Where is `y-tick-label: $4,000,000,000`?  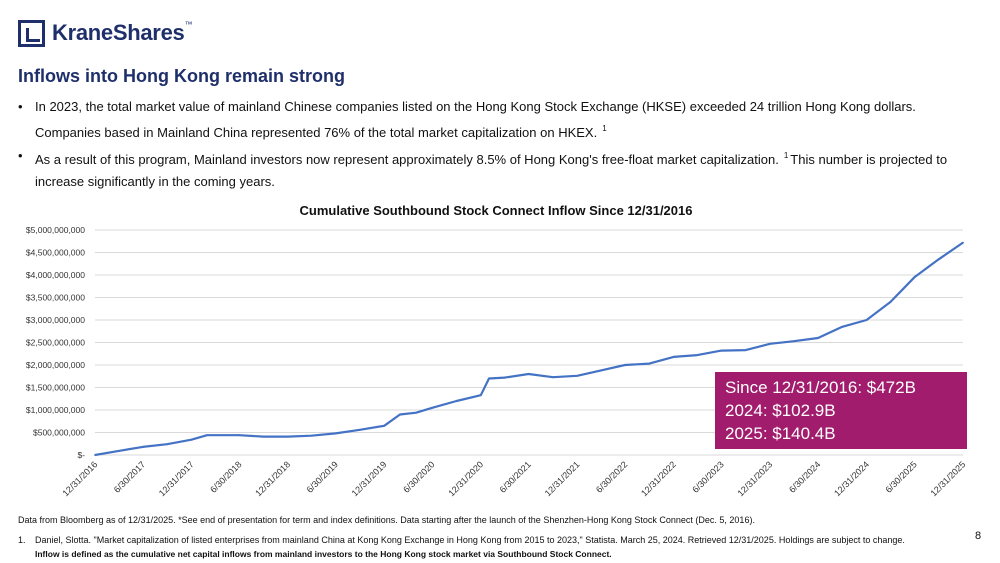
y-tick-label: $4,000,000,000 is located at coordinates (55, 275).